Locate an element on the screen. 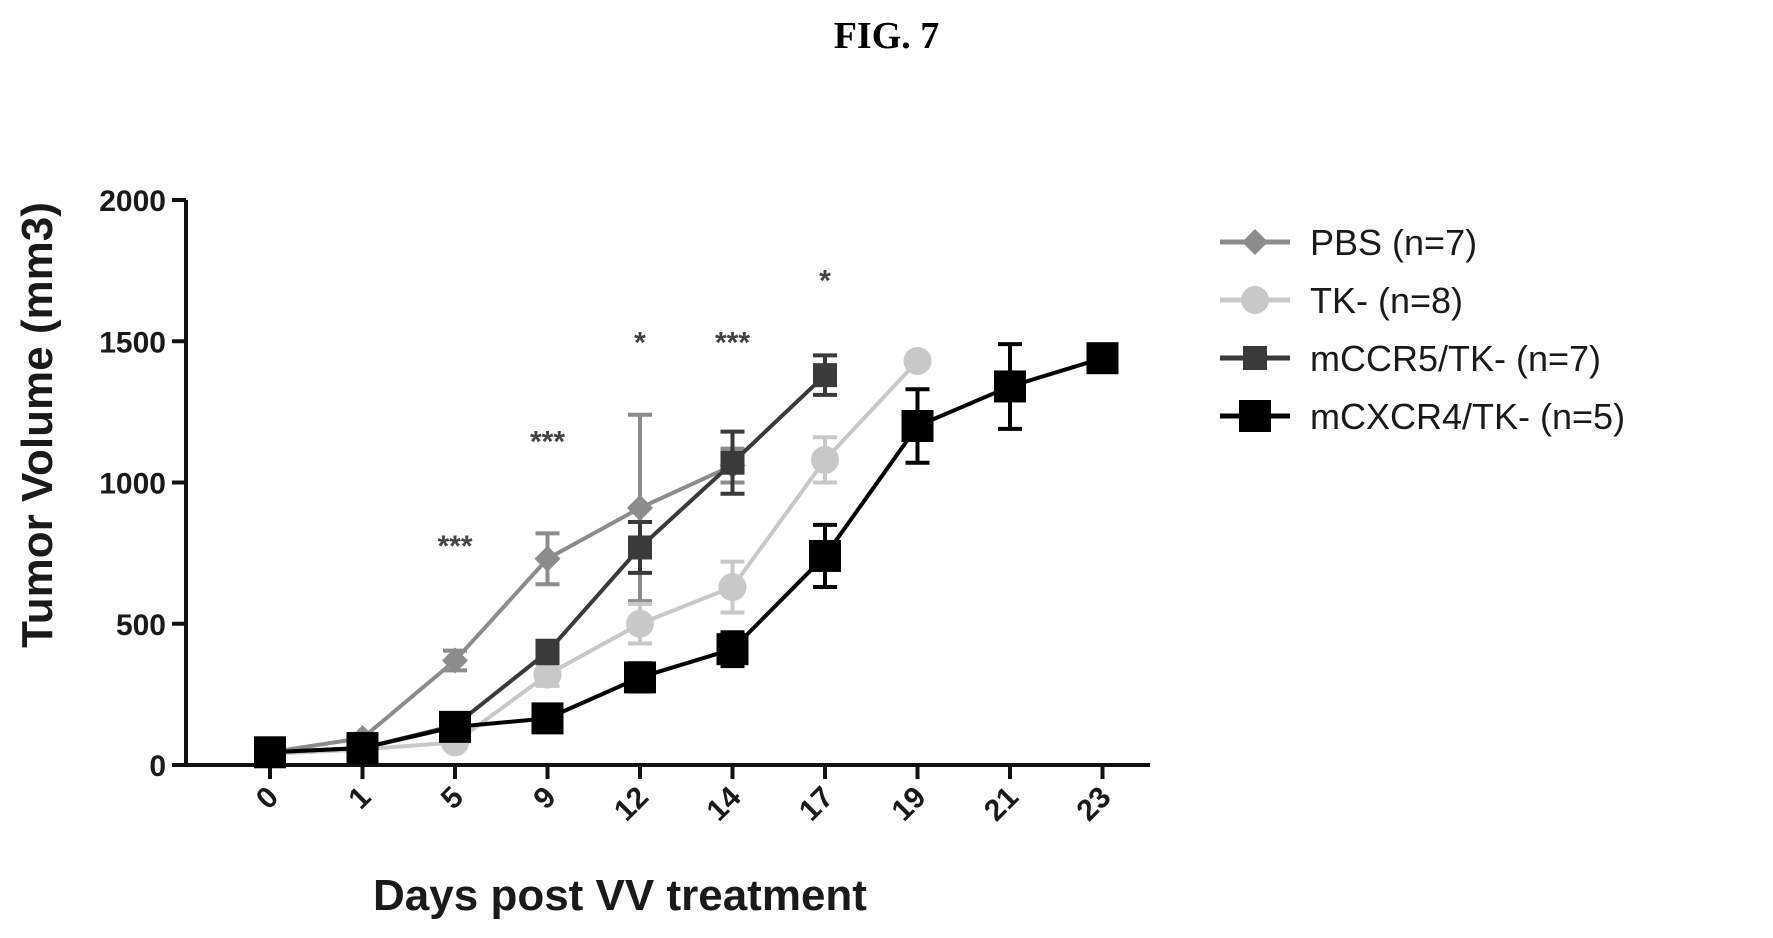 Image resolution: width=1773 pixels, height=938 pixels. legend-item: TK- (n=8) is located at coordinates (1341, 300).